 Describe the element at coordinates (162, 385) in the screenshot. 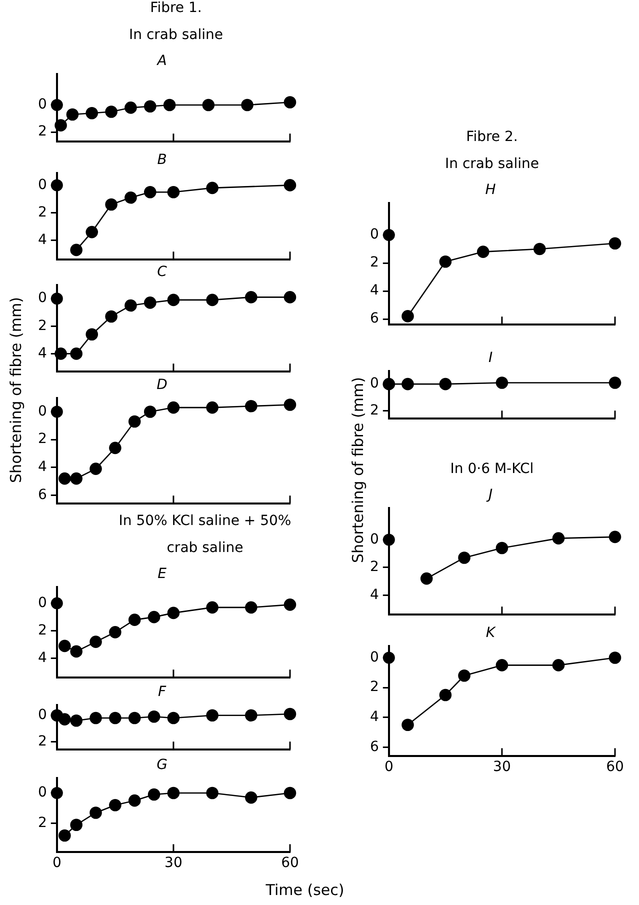

I see `chart-title: D` at that location.